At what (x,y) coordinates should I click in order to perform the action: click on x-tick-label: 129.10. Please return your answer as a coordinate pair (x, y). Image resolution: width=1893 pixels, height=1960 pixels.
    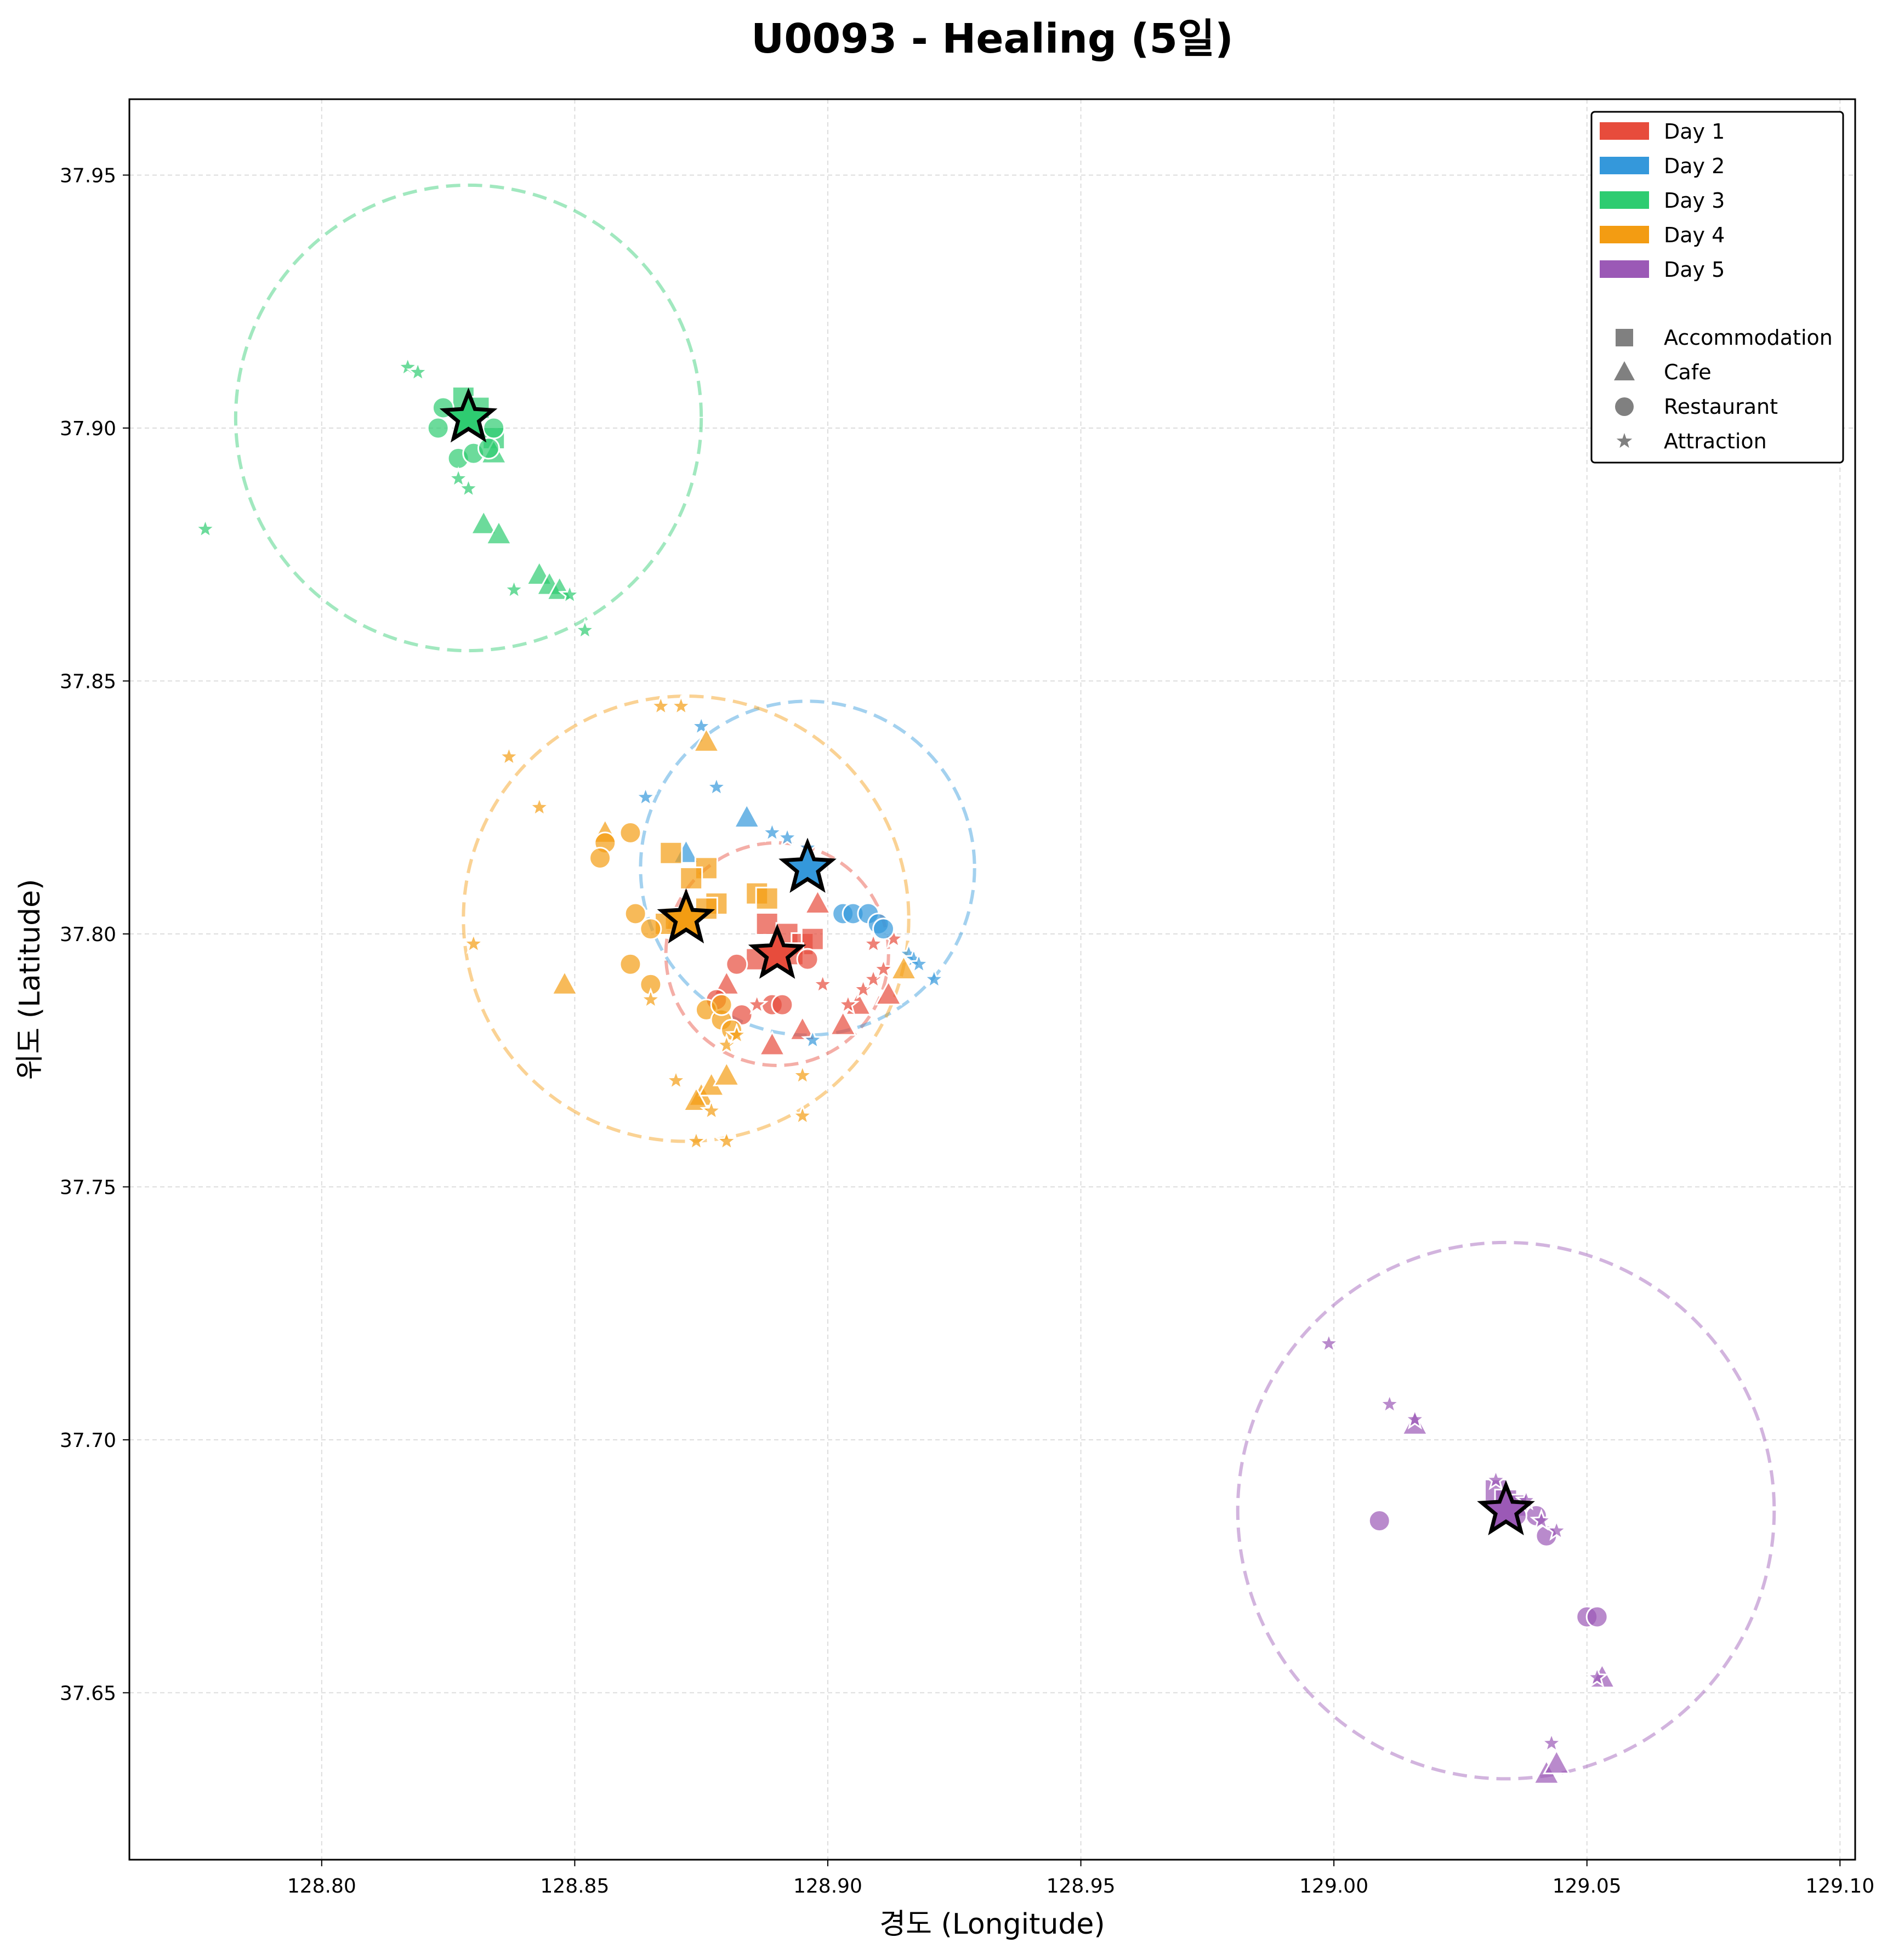
    Looking at the image, I should click on (1839, 1886).